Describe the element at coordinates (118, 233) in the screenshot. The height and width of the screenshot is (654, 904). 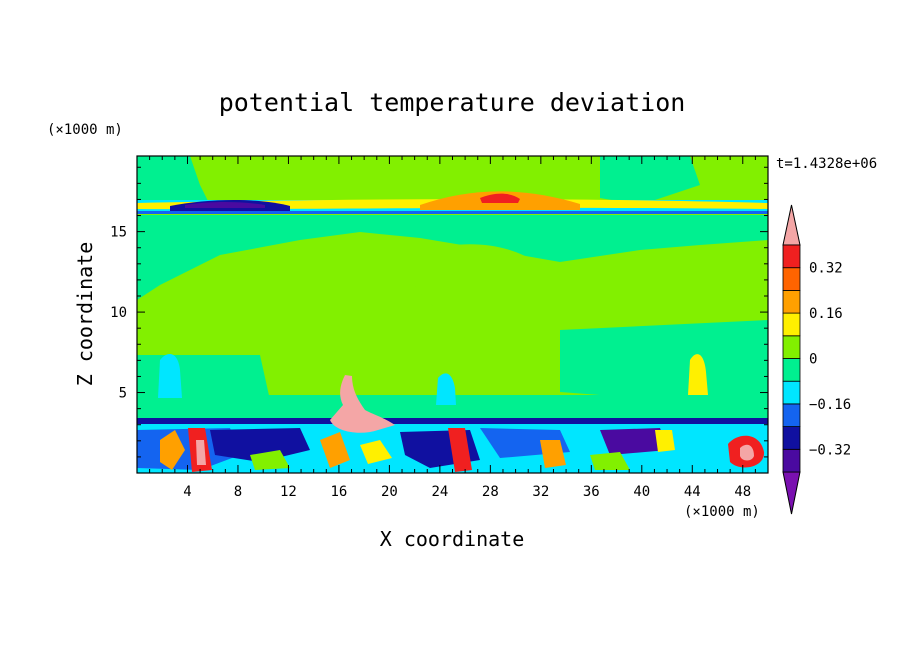
I see `y-tick-label: 15` at that location.